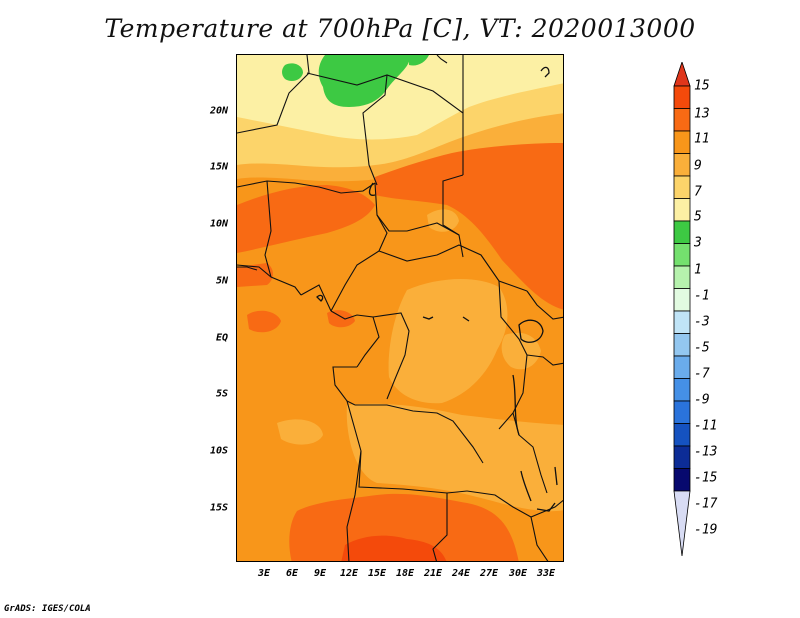 The image size is (800, 618). Describe the element at coordinates (539, 538) in the screenshot. I see `border-zimbabwe` at that location.